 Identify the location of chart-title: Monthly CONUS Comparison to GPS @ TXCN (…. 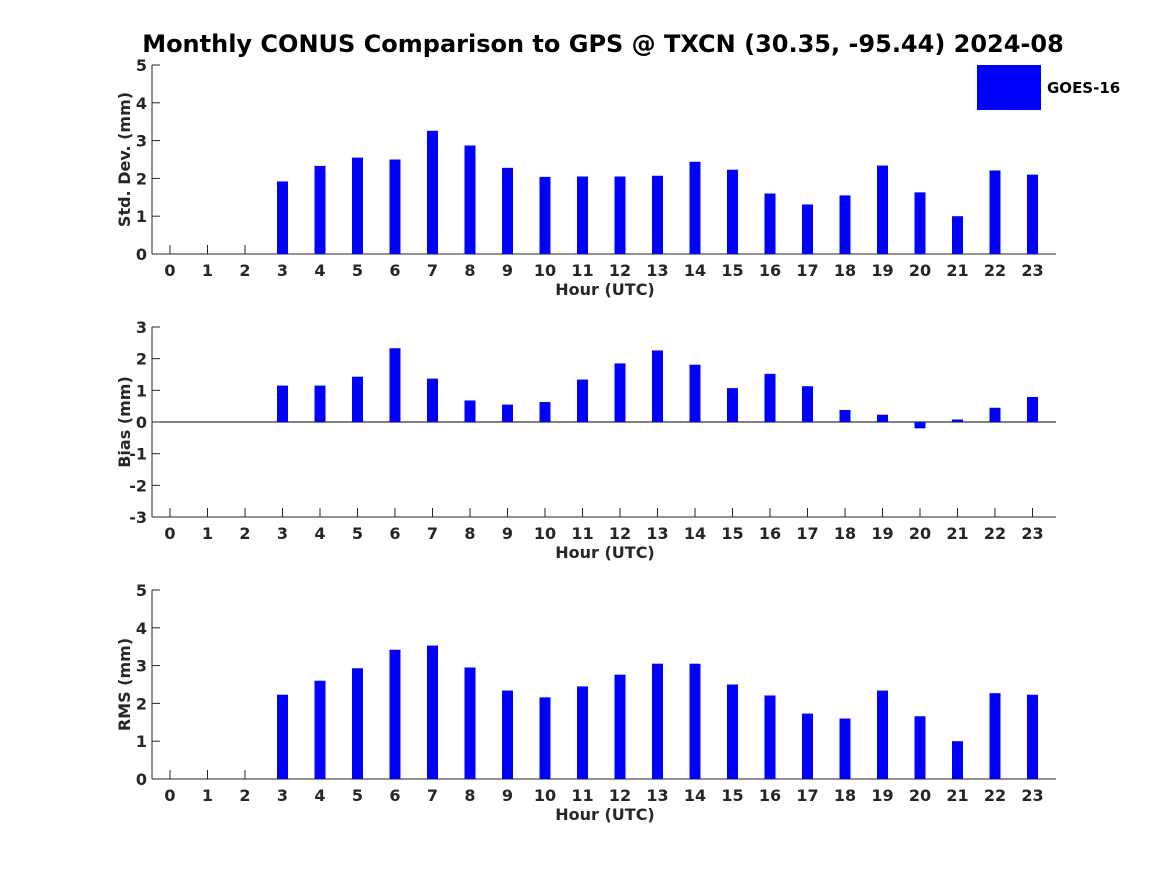
(603, 44).